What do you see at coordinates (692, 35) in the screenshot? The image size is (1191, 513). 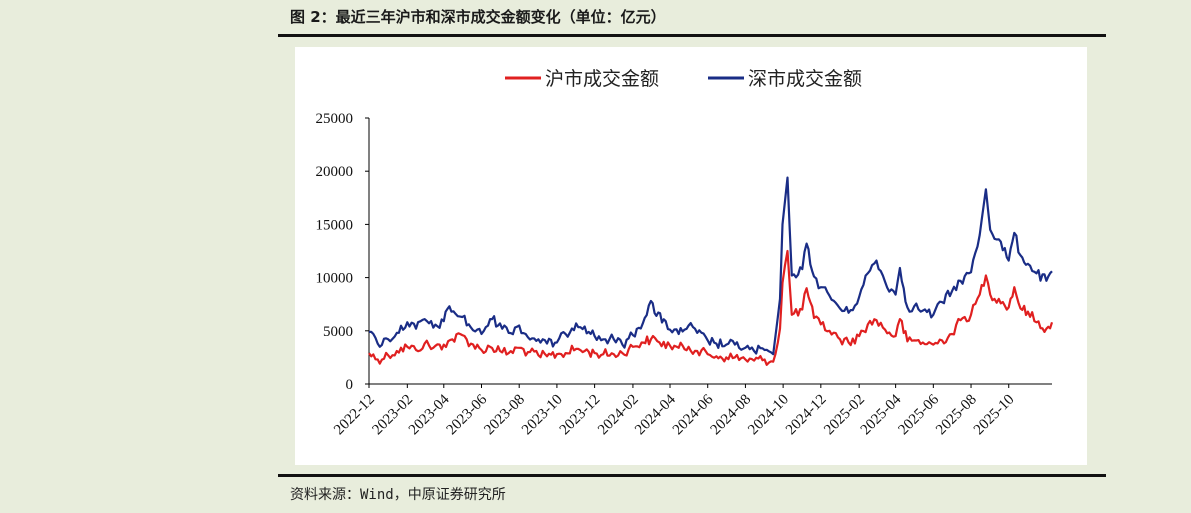 I see `top-rule` at bounding box center [692, 35].